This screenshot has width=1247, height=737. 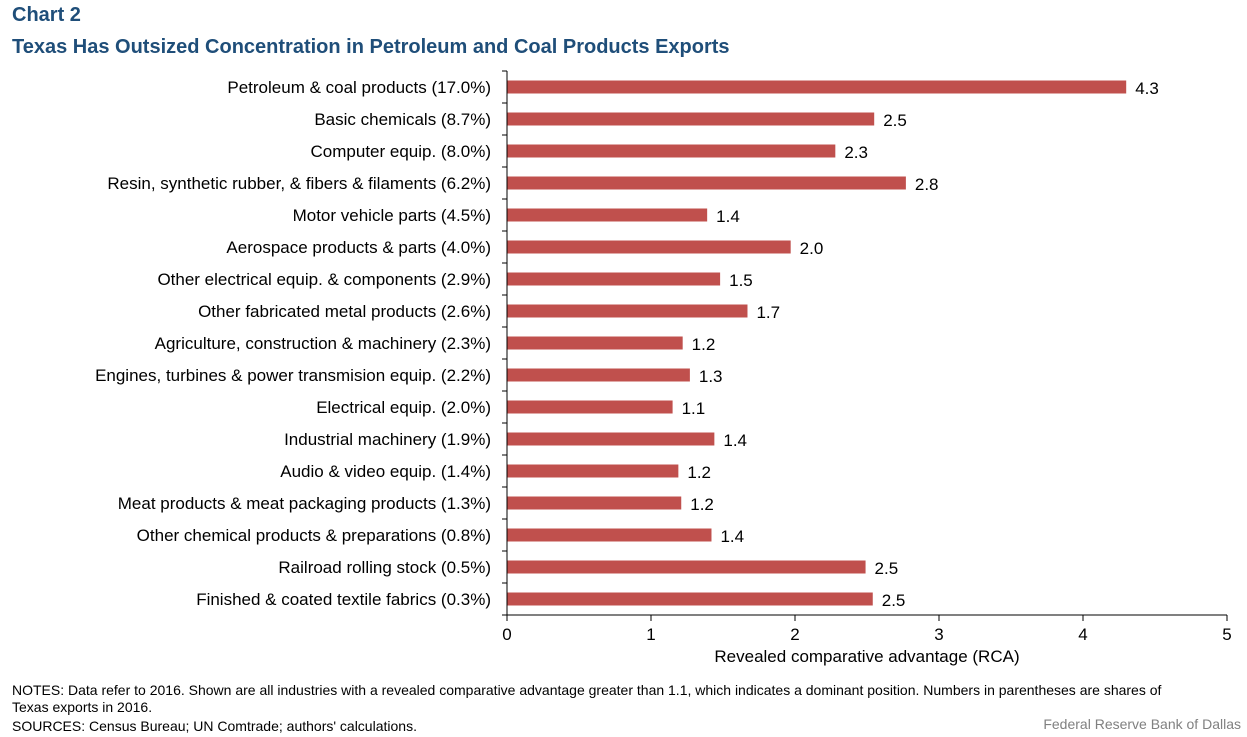 What do you see at coordinates (768, 312) in the screenshot?
I see `data-label: 1.7` at bounding box center [768, 312].